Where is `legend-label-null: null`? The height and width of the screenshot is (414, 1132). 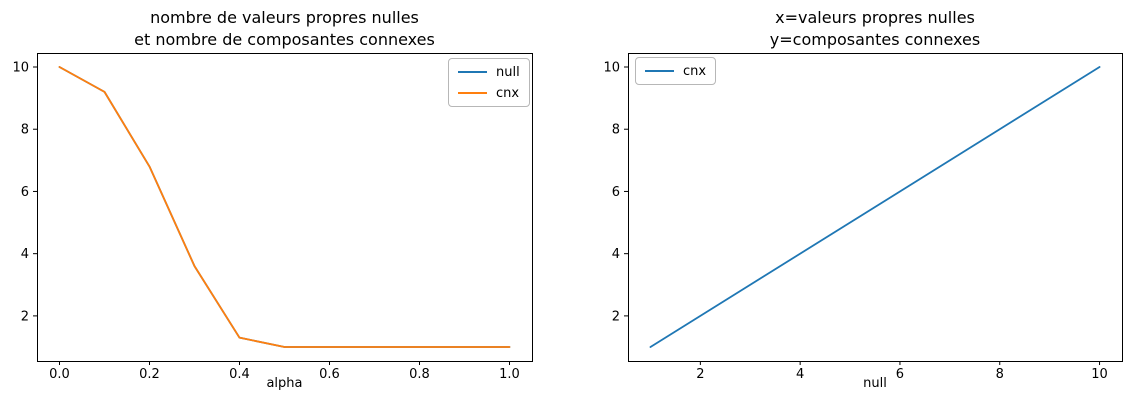 legend-label-null: null is located at coordinates (508, 72).